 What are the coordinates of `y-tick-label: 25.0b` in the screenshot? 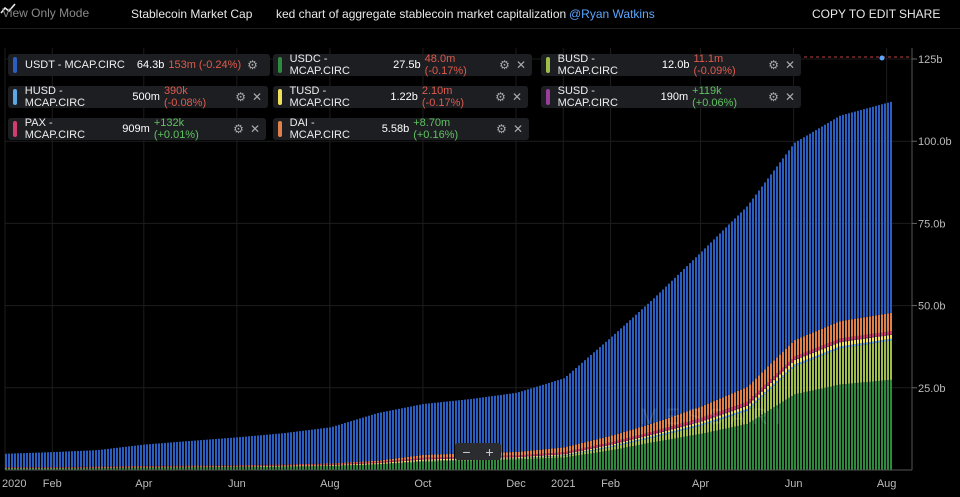 It's located at (932, 389).